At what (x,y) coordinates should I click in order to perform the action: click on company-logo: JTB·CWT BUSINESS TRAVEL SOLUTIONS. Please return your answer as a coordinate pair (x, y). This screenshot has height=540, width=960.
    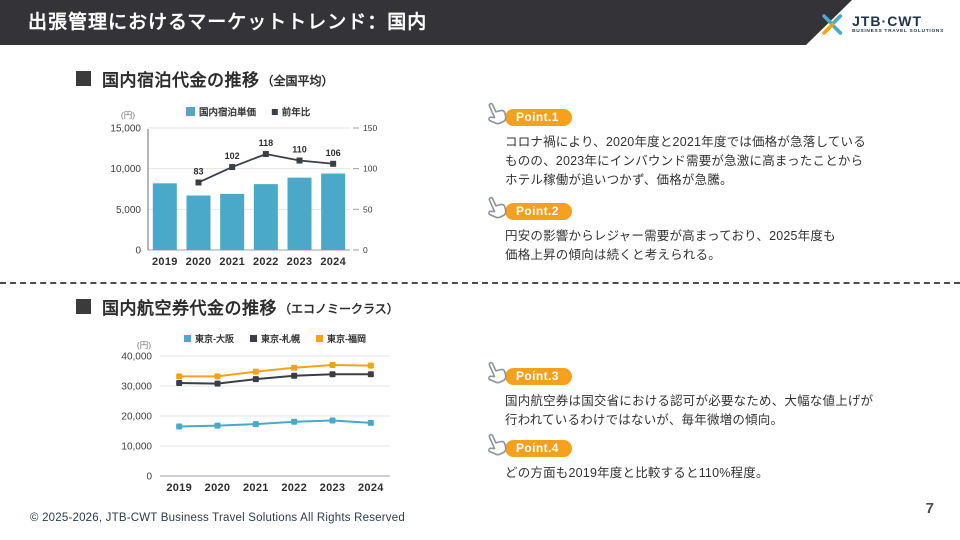
    Looking at the image, I should click on (881, 24).